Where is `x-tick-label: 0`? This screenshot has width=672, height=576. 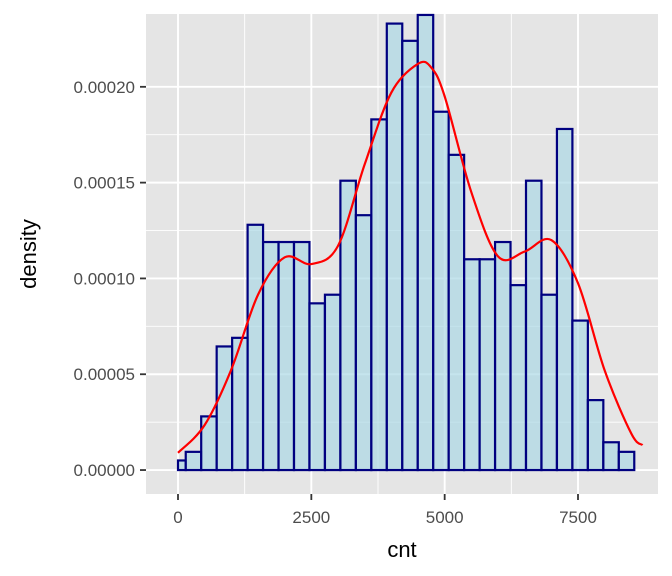 x-tick-label: 0 is located at coordinates (177, 517).